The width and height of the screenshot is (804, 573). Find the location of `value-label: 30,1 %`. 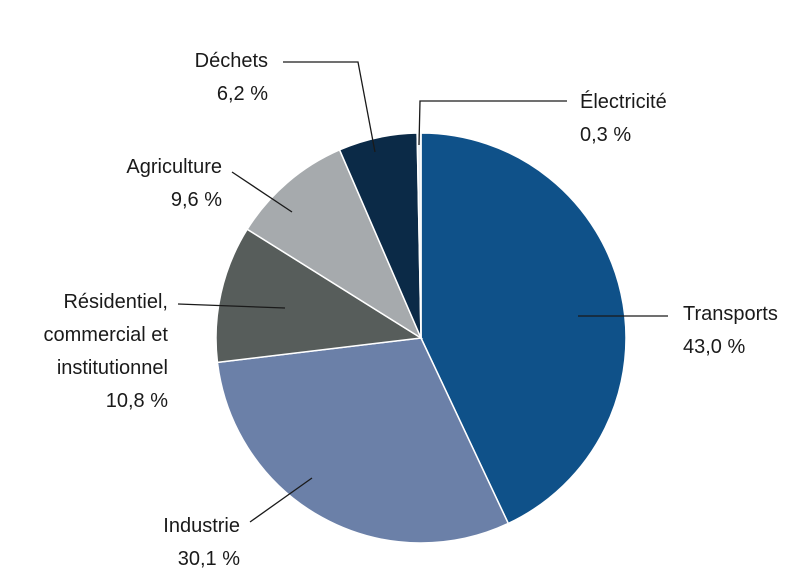

value-label: 30,1 % is located at coordinates (208, 559).